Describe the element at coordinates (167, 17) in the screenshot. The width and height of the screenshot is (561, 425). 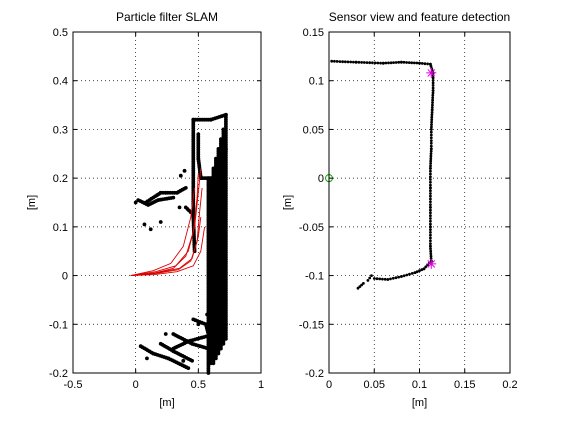
I see `chart-title: Particle filter SLAM` at that location.